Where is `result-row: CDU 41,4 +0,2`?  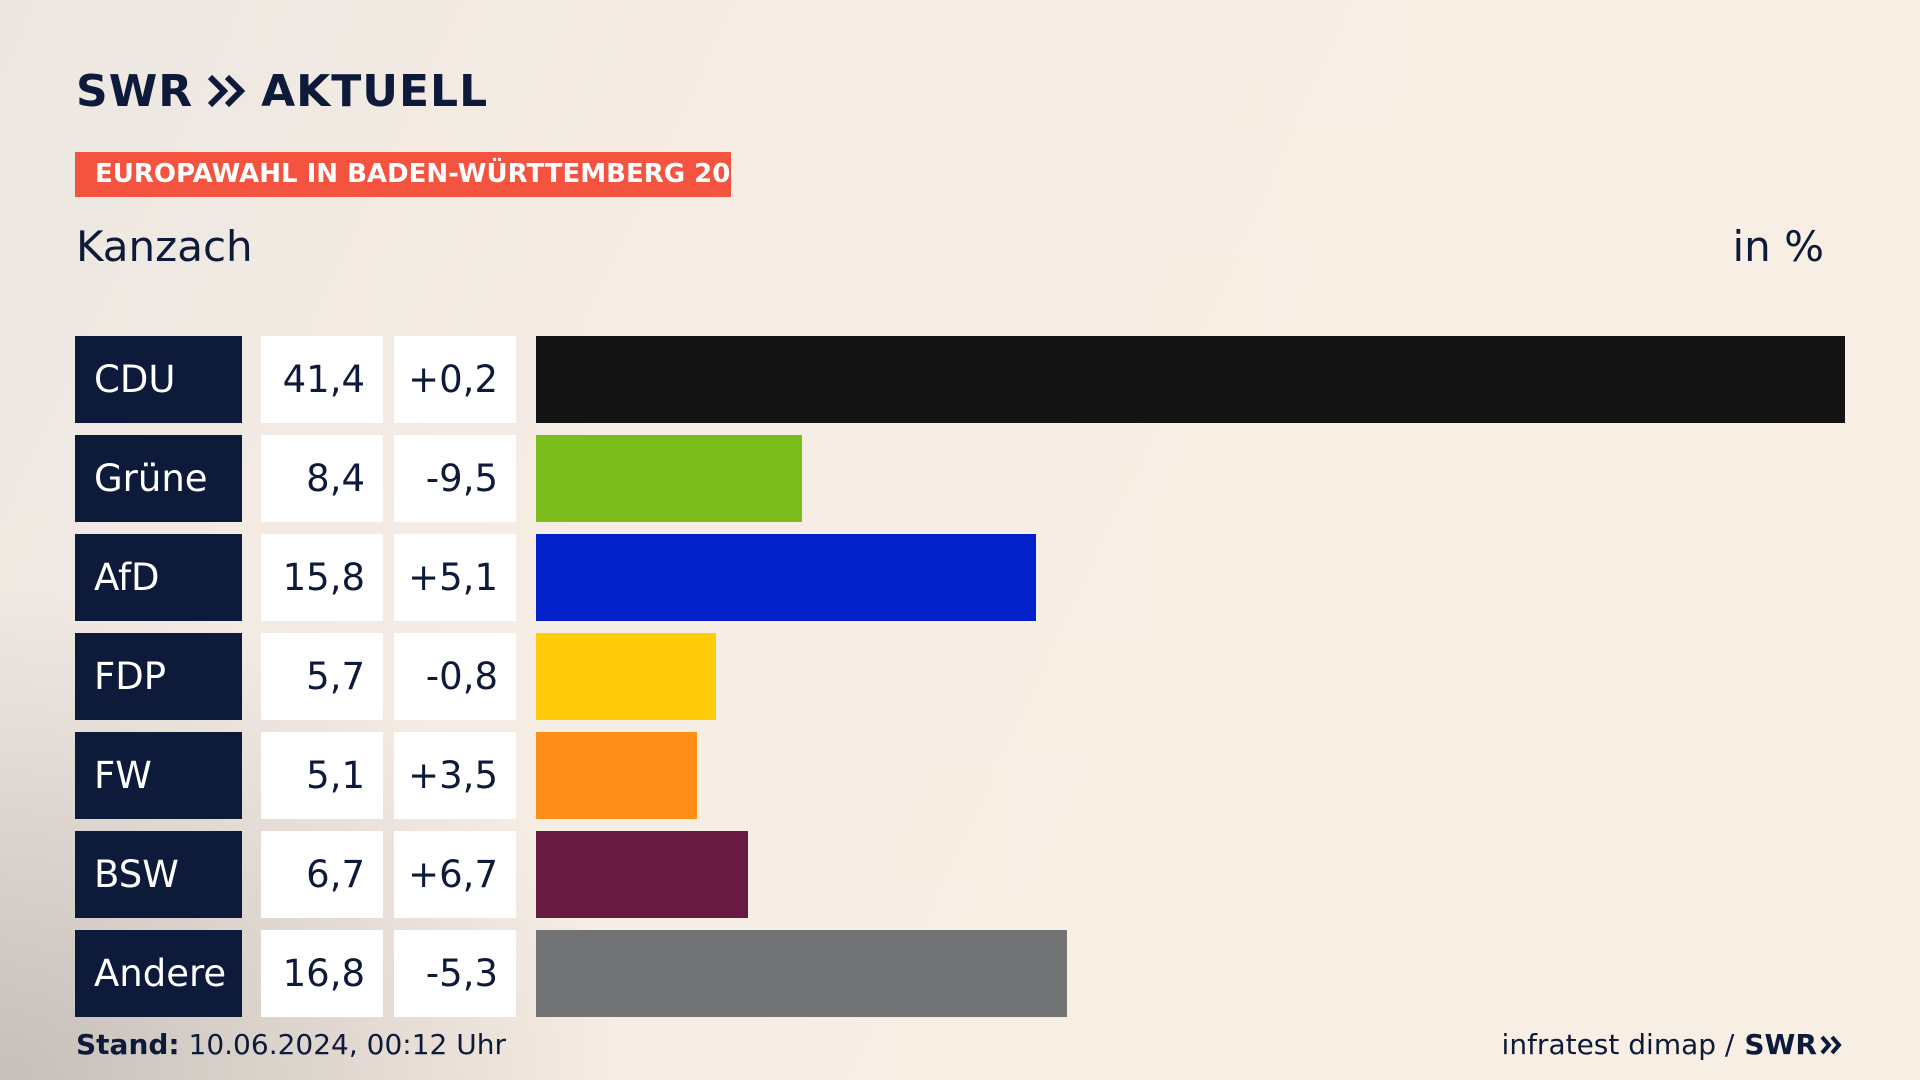 result-row: CDU 41,4 +0,2 is located at coordinates (960, 379).